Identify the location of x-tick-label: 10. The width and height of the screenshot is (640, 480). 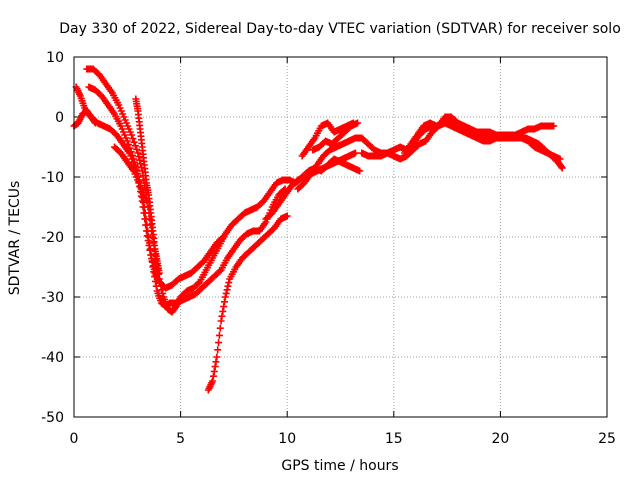
(287, 439).